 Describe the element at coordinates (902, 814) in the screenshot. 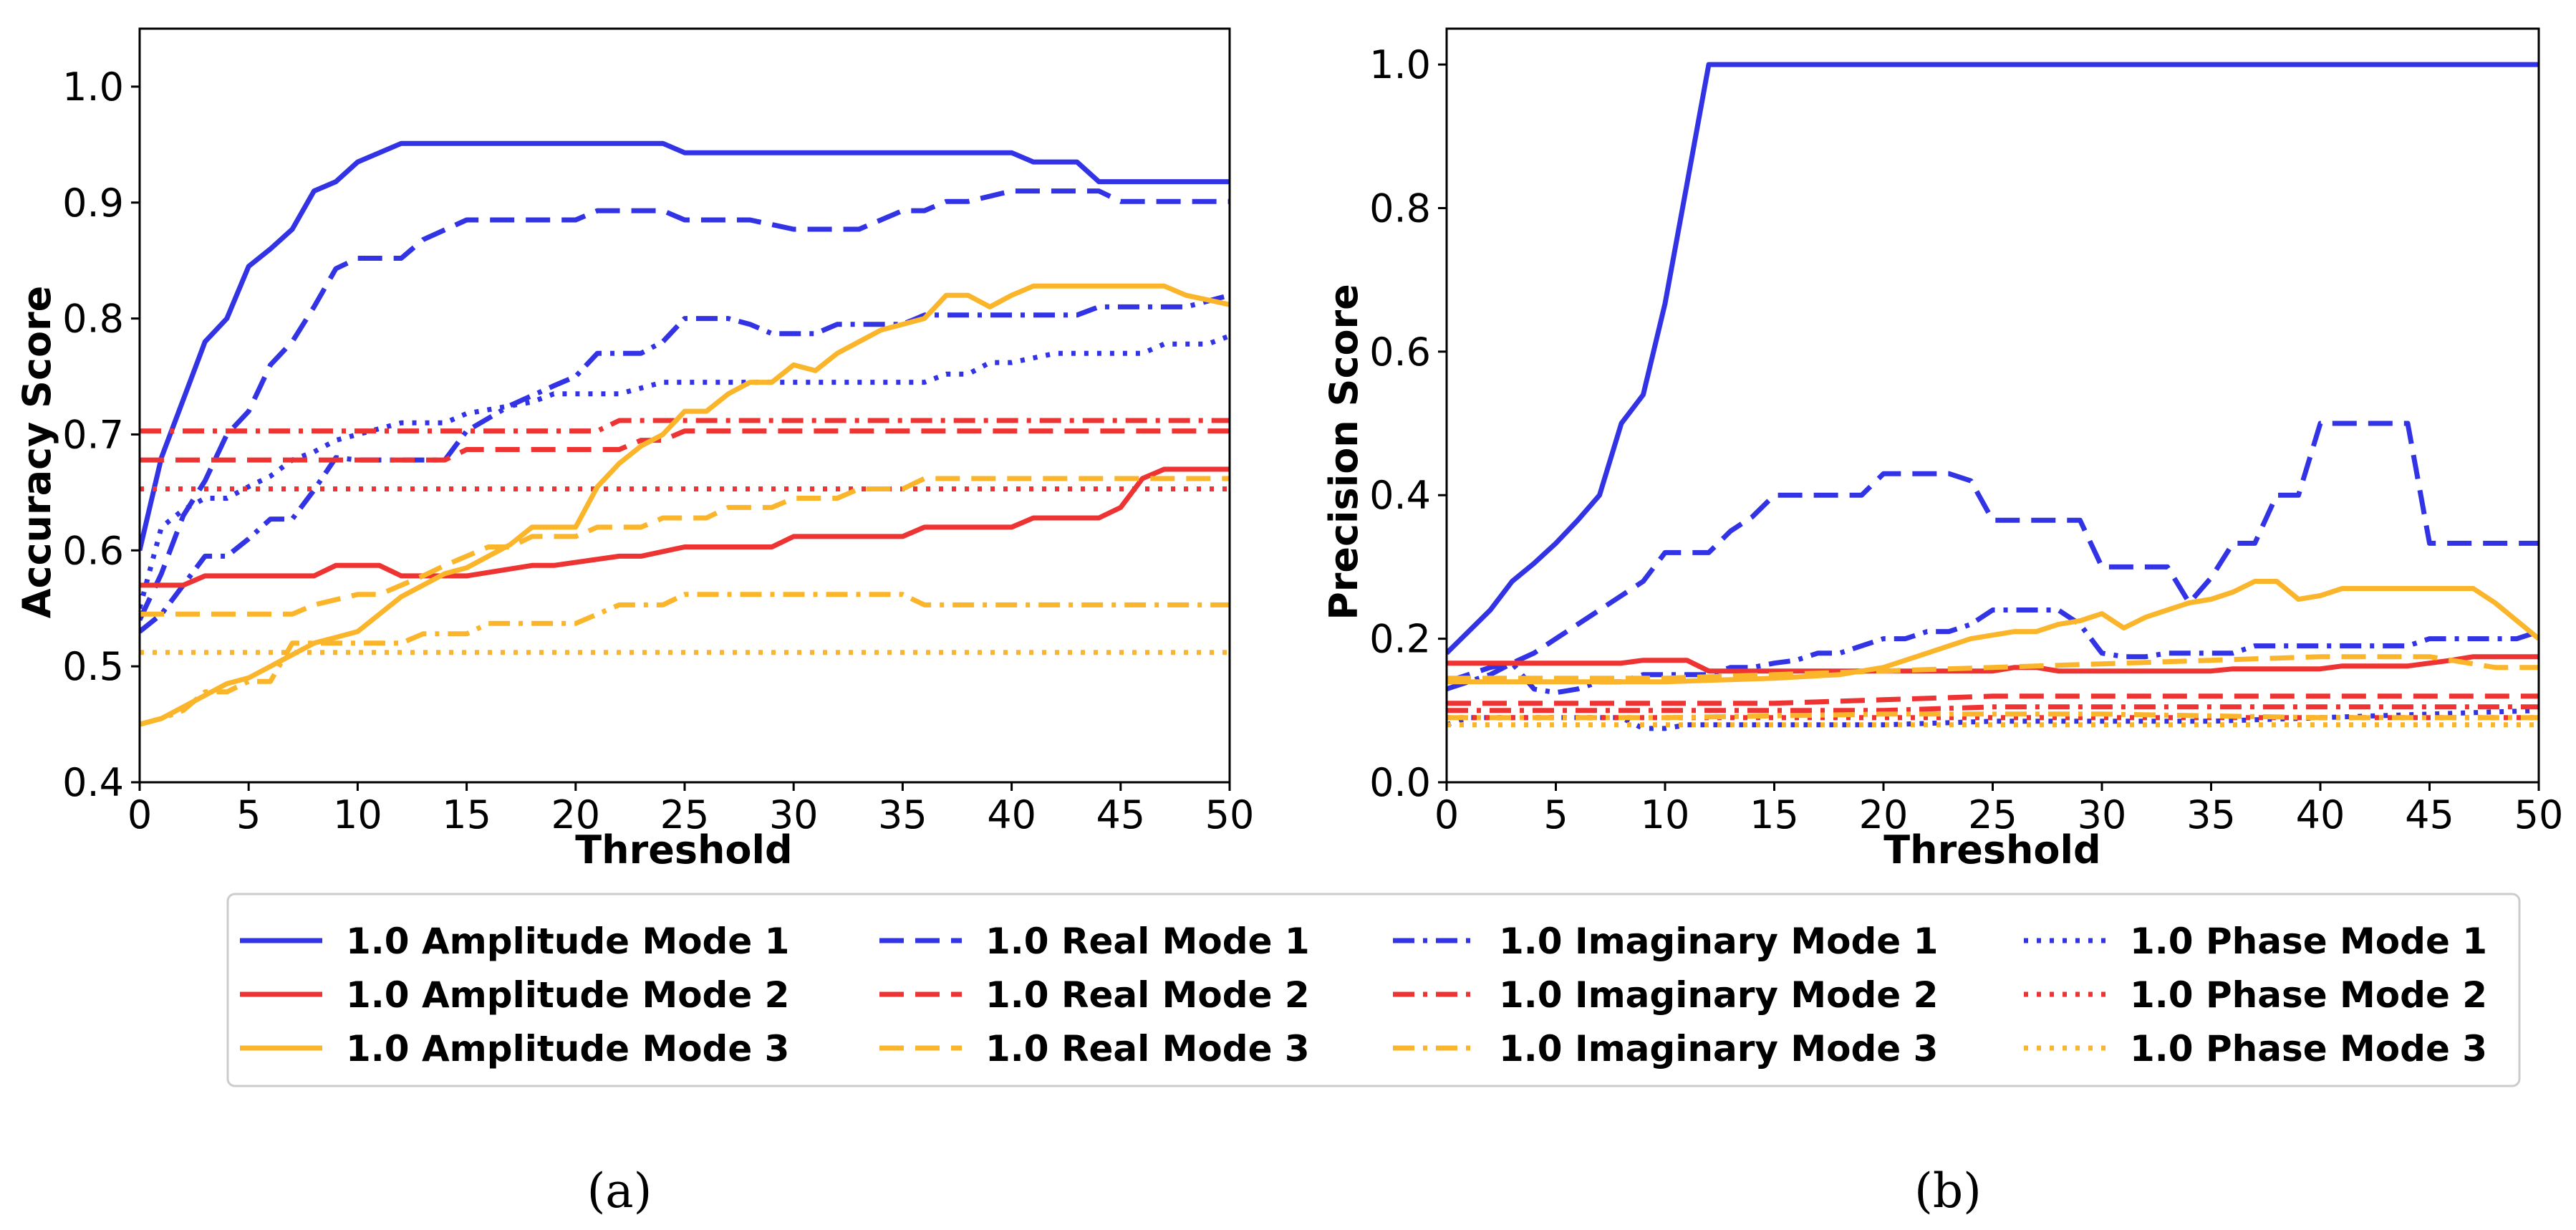

I see `panel-a-x-tick-label: 35` at that location.